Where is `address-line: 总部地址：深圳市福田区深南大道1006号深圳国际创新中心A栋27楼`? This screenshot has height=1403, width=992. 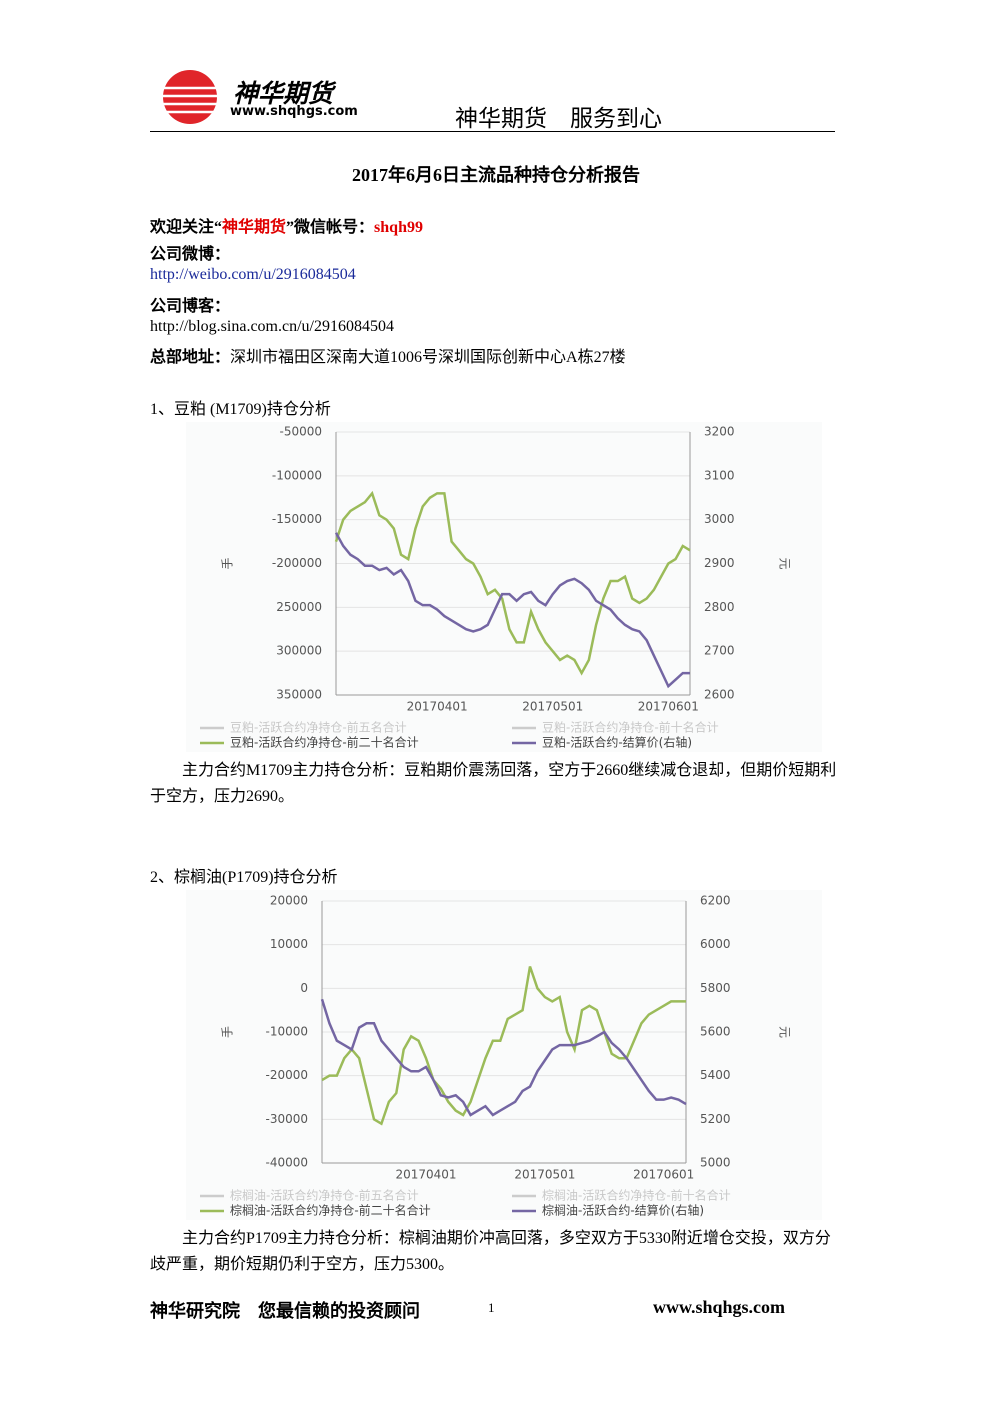 address-line: 总部地址：深圳市福田区深南大道1006号深圳国际创新中心A栋27楼 is located at coordinates (388, 355).